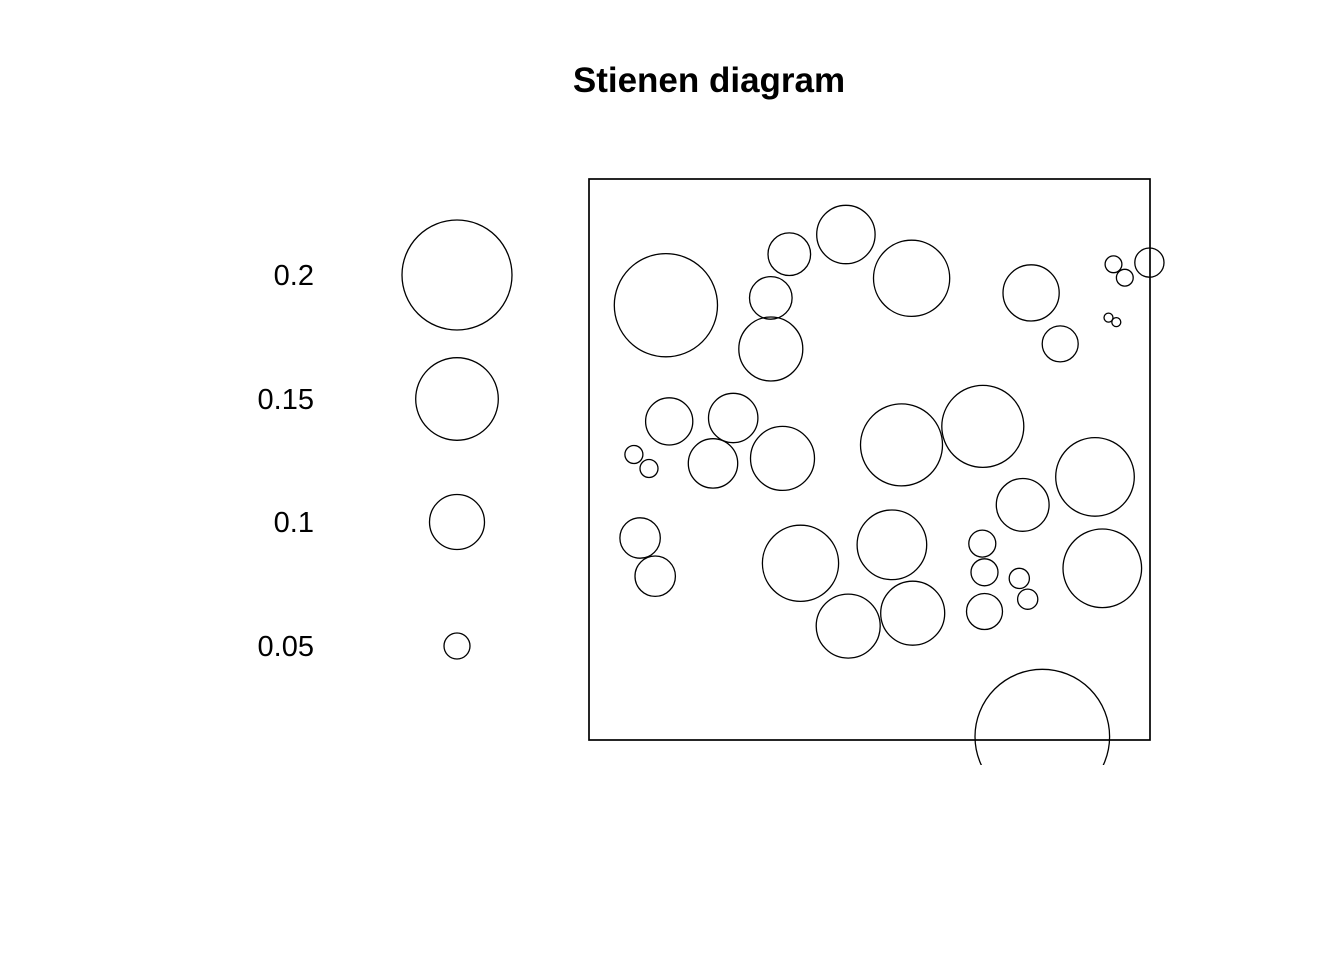 This screenshot has height=960, width=1344. What do you see at coordinates (294, 276) in the screenshot?
I see `legend-label-1: 0.2` at bounding box center [294, 276].